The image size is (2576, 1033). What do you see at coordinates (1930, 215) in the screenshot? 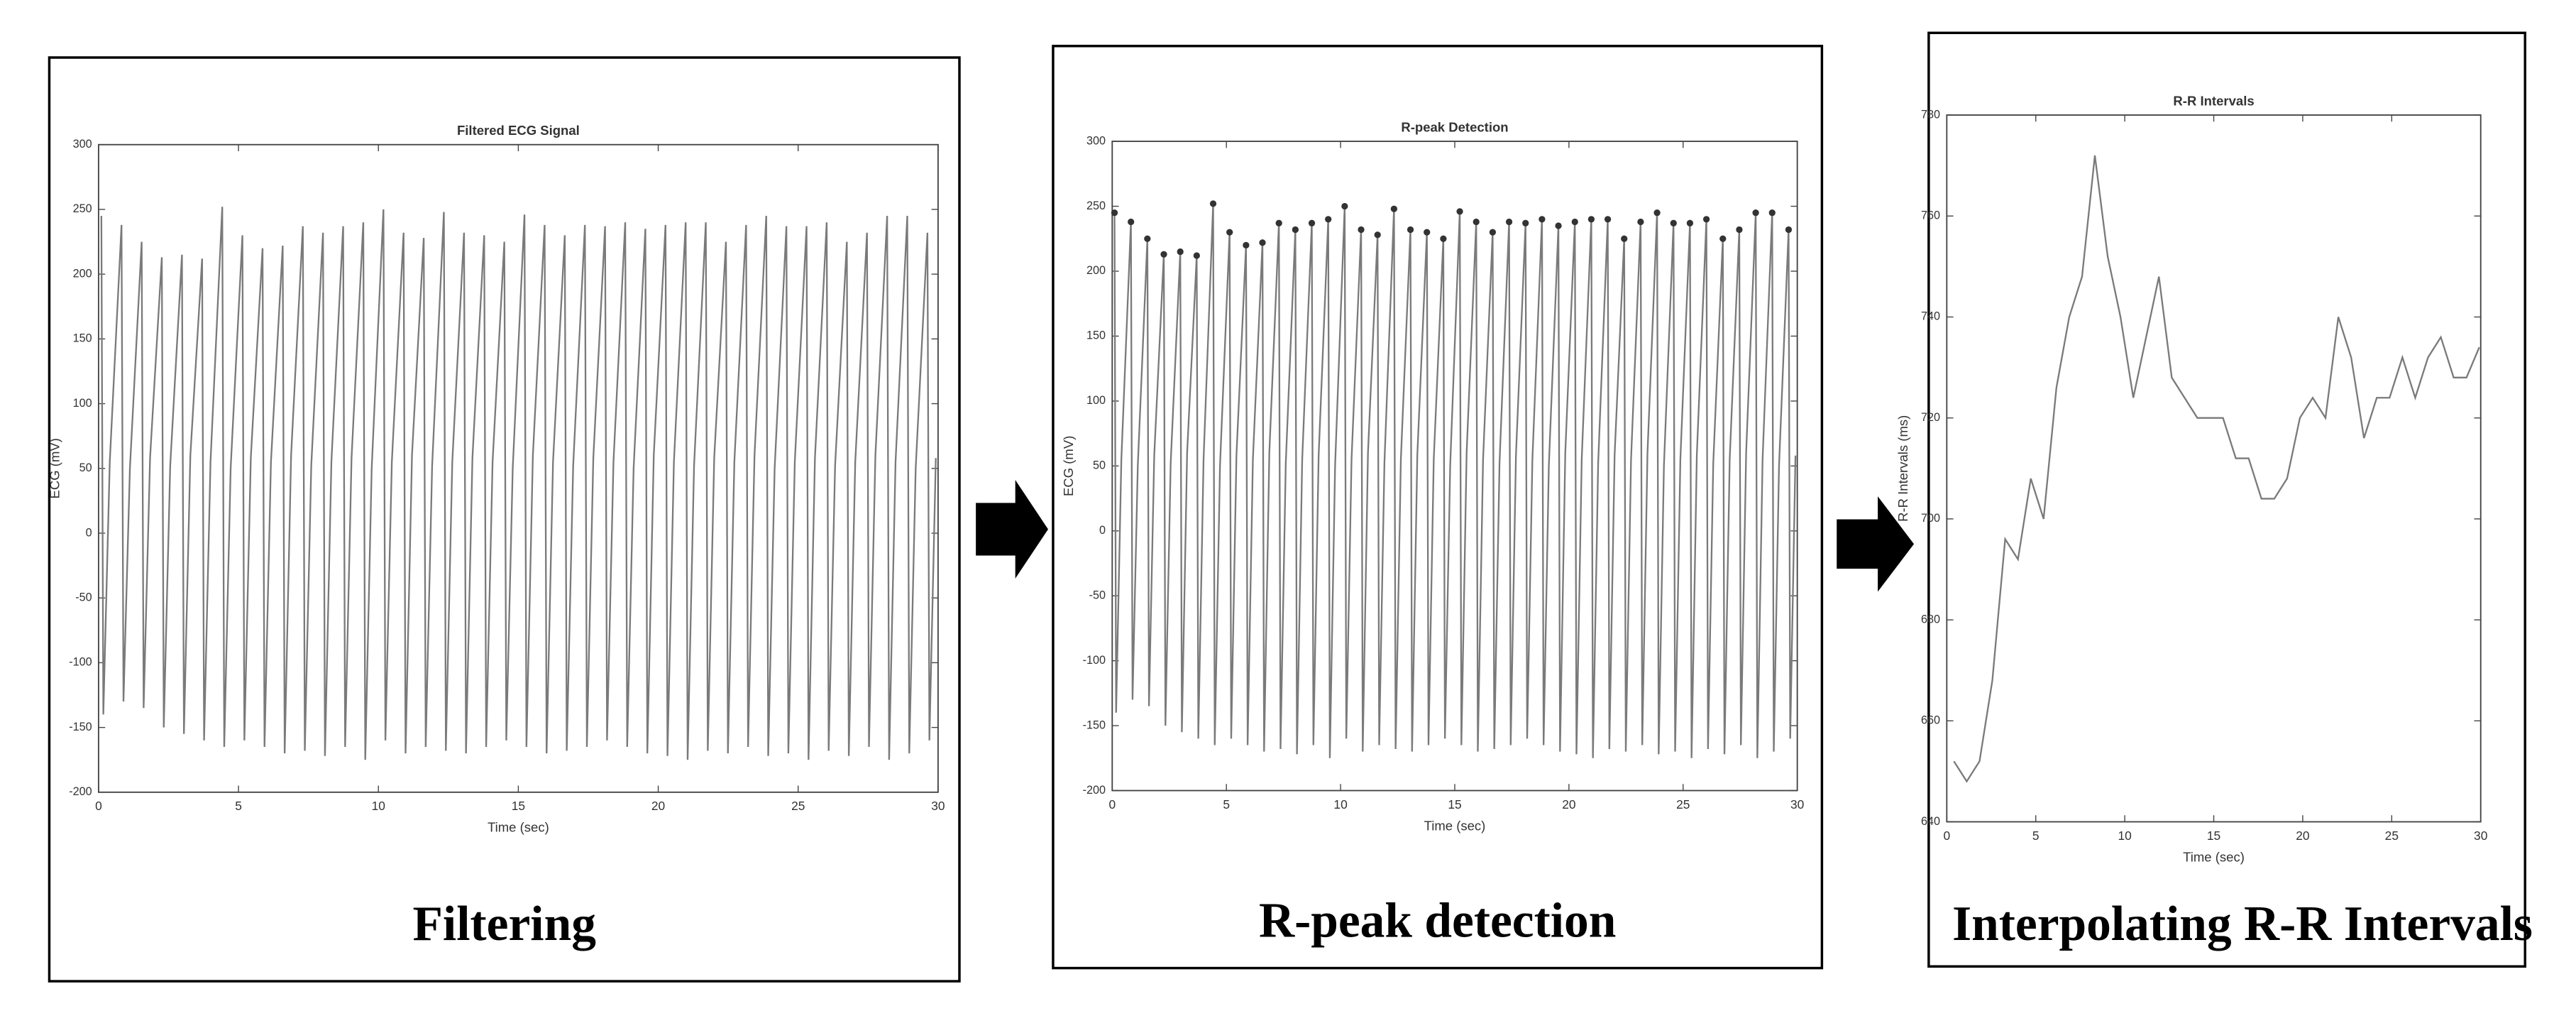
I see `y-tick-label: 760` at bounding box center [1930, 215].